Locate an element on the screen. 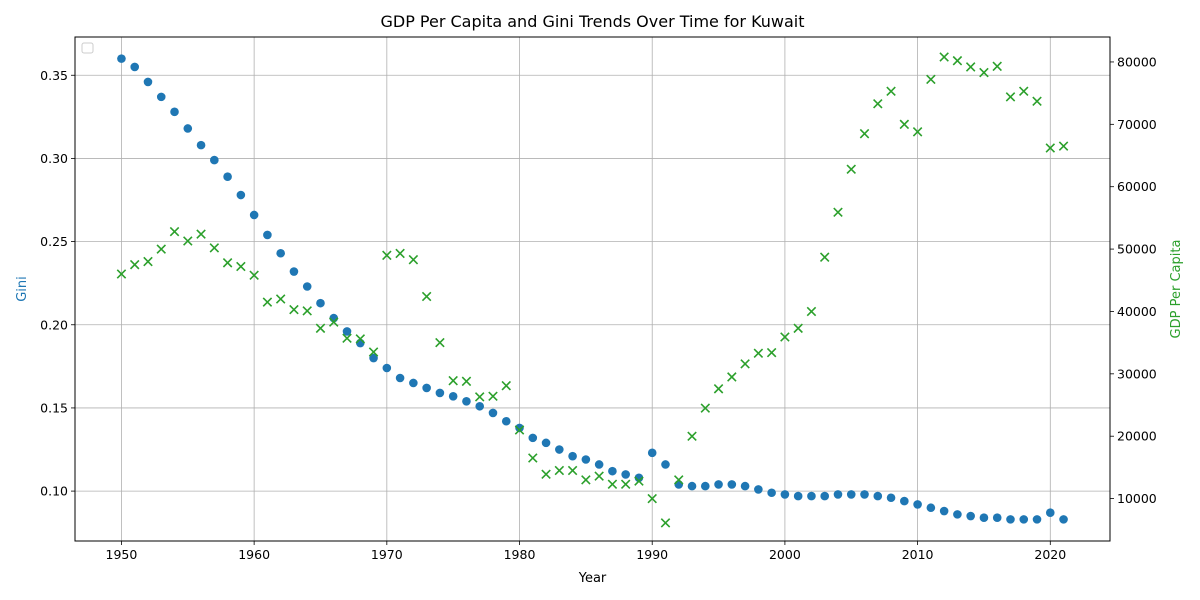  y-right-tick-label: 10000 is located at coordinates (1137, 498).